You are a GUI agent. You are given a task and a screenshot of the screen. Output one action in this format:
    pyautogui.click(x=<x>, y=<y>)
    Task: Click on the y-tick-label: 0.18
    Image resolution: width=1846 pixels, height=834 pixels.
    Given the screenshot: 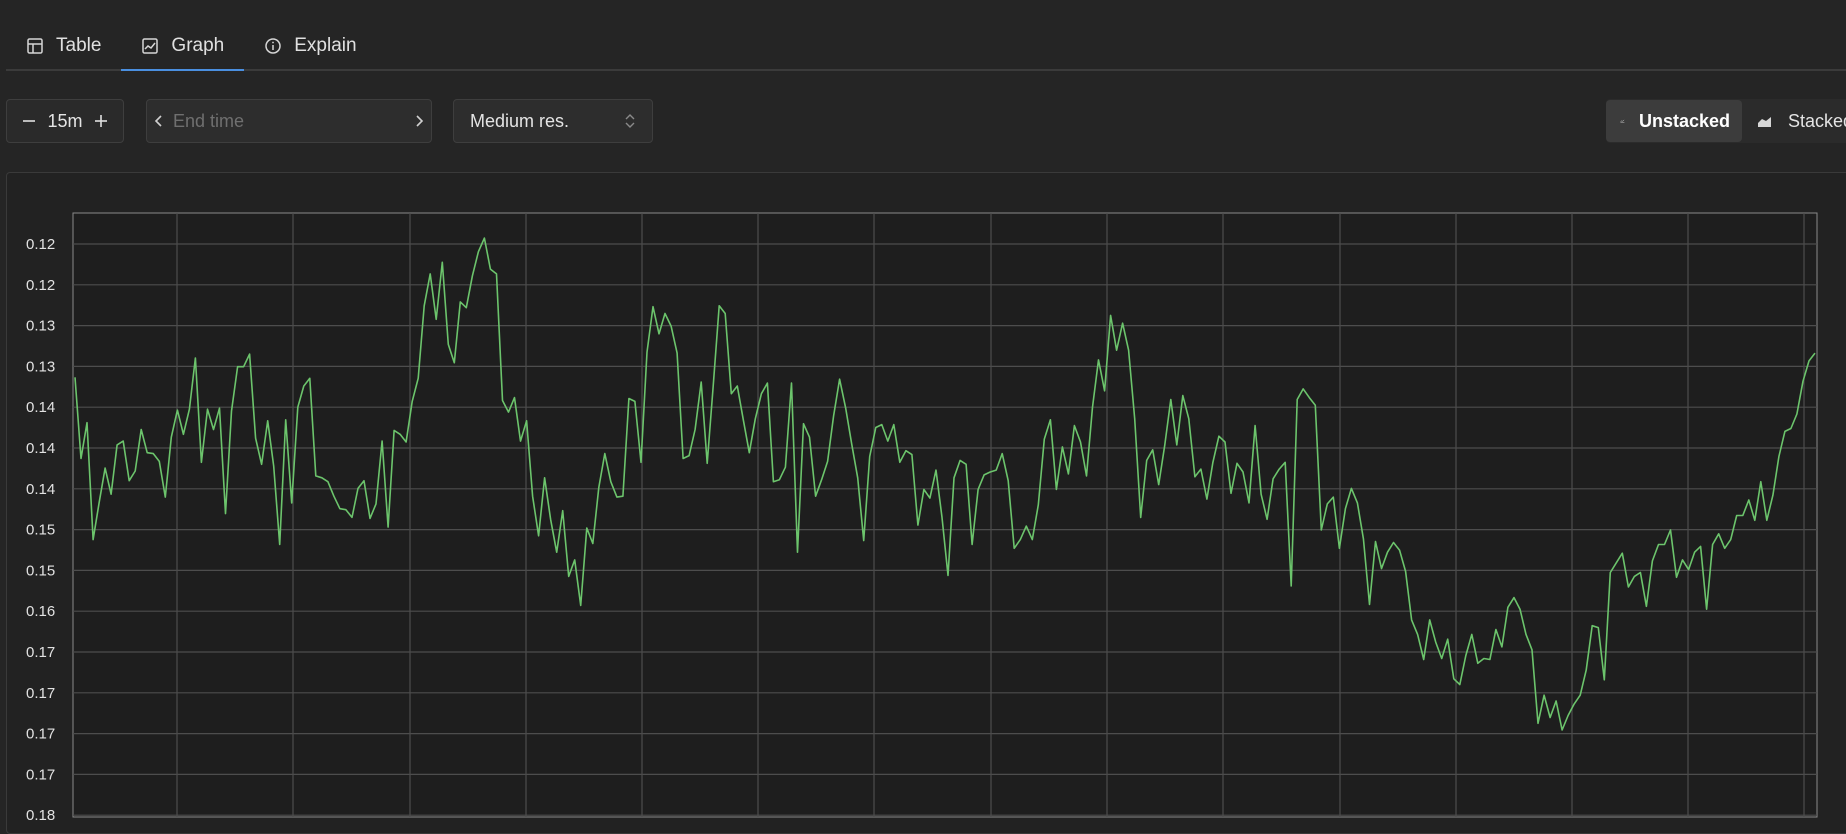 What is the action you would take?
    pyautogui.click(x=40, y=815)
    